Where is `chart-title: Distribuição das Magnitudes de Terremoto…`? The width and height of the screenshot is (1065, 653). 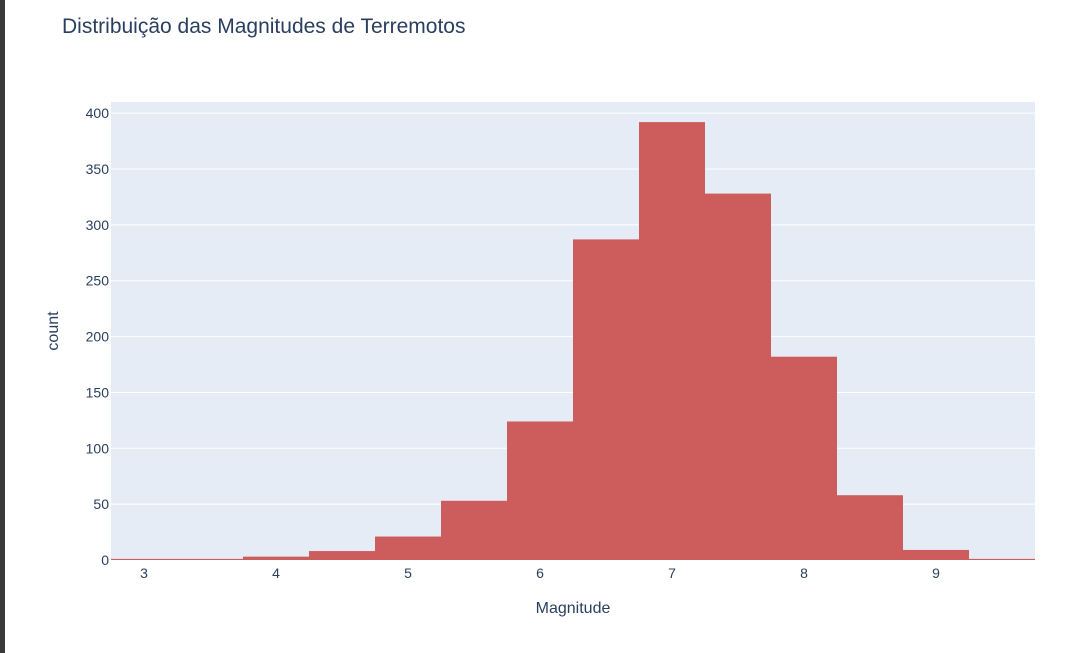 chart-title: Distribuição das Magnitudes de Terremoto… is located at coordinates (264, 26).